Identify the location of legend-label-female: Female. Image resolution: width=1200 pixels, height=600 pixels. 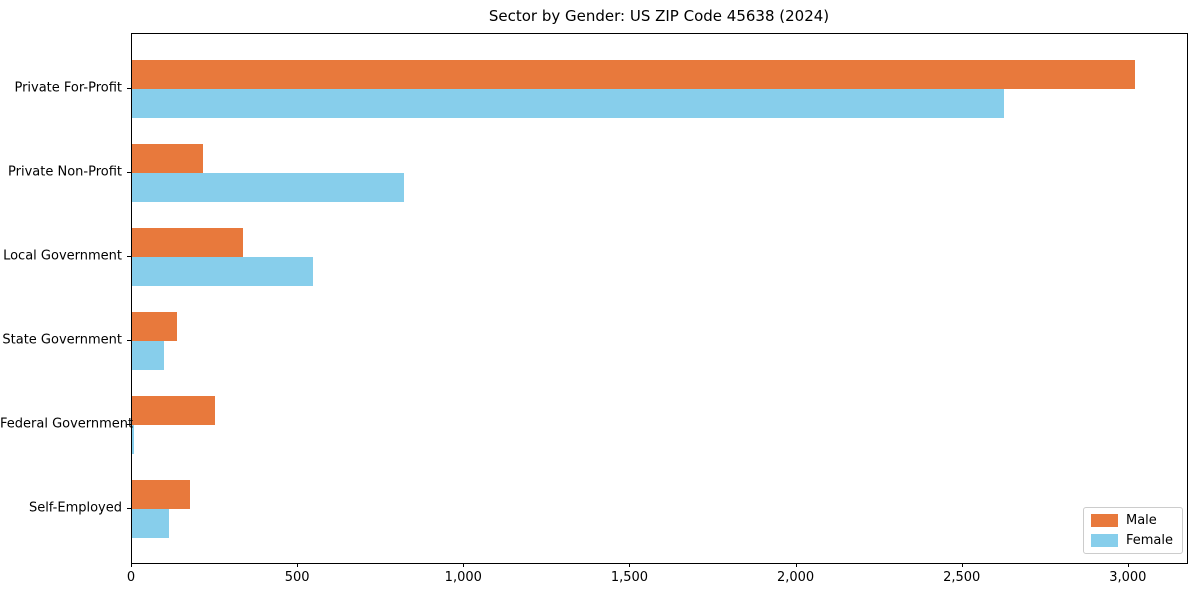
(1149, 540).